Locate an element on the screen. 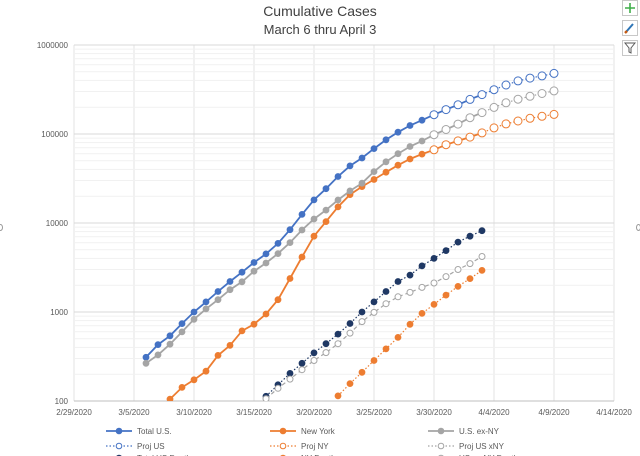 This screenshot has height=456, width=640. chart-subtitle: March 6 thru April 3 is located at coordinates (320, 29).